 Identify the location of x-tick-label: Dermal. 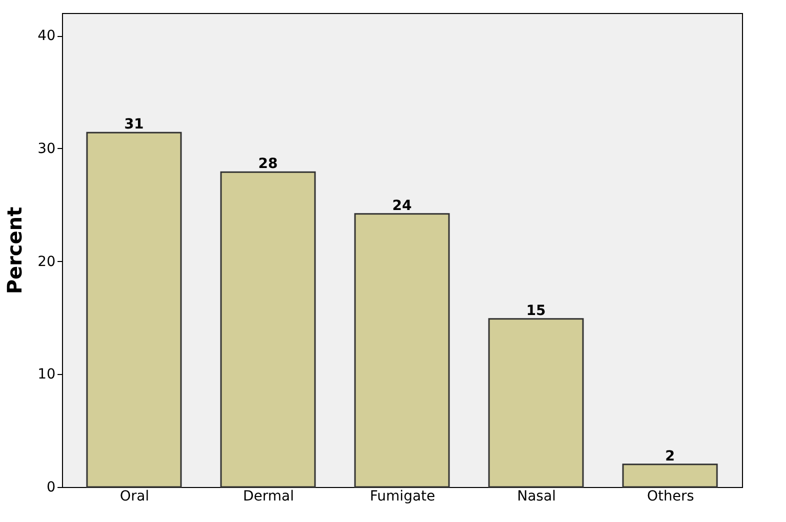
(268, 496).